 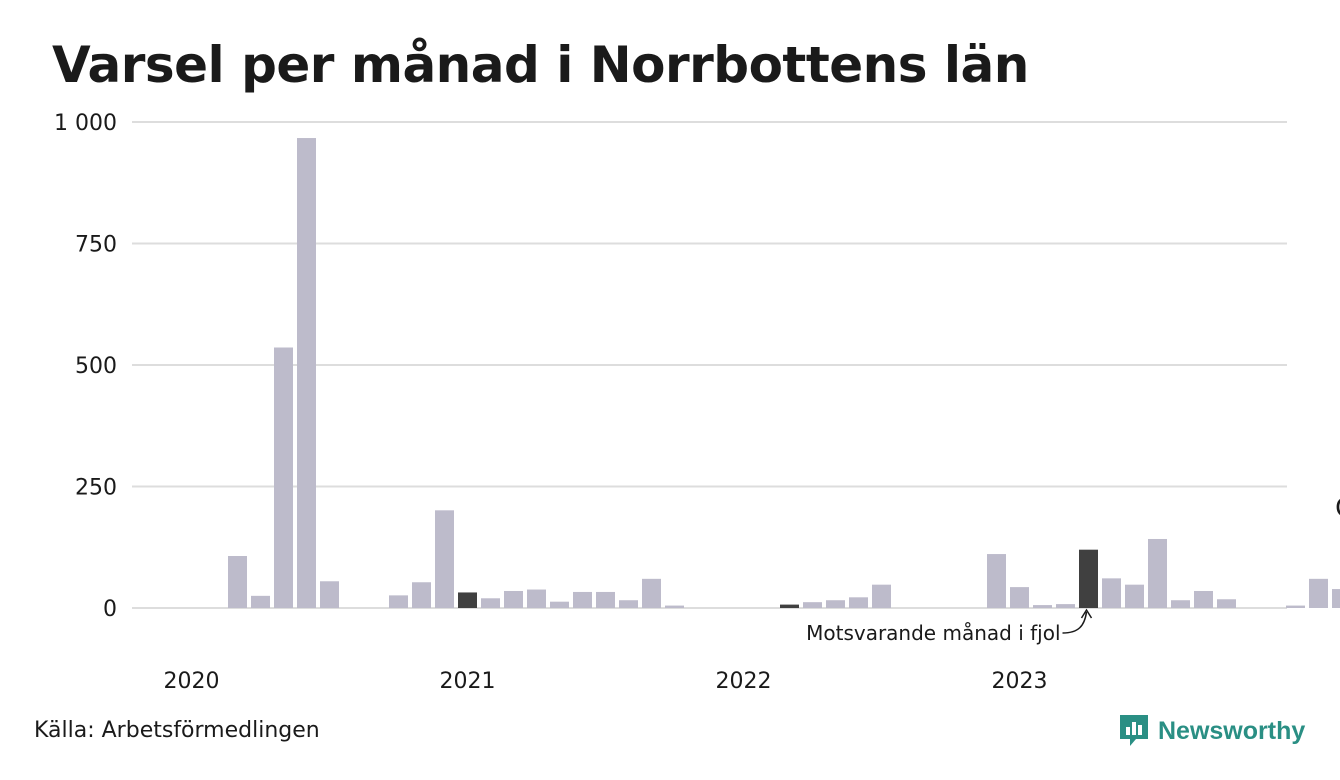 I want to click on x-axis-year-labels: 2020 2021 2022 2023, so click(x=606, y=681).